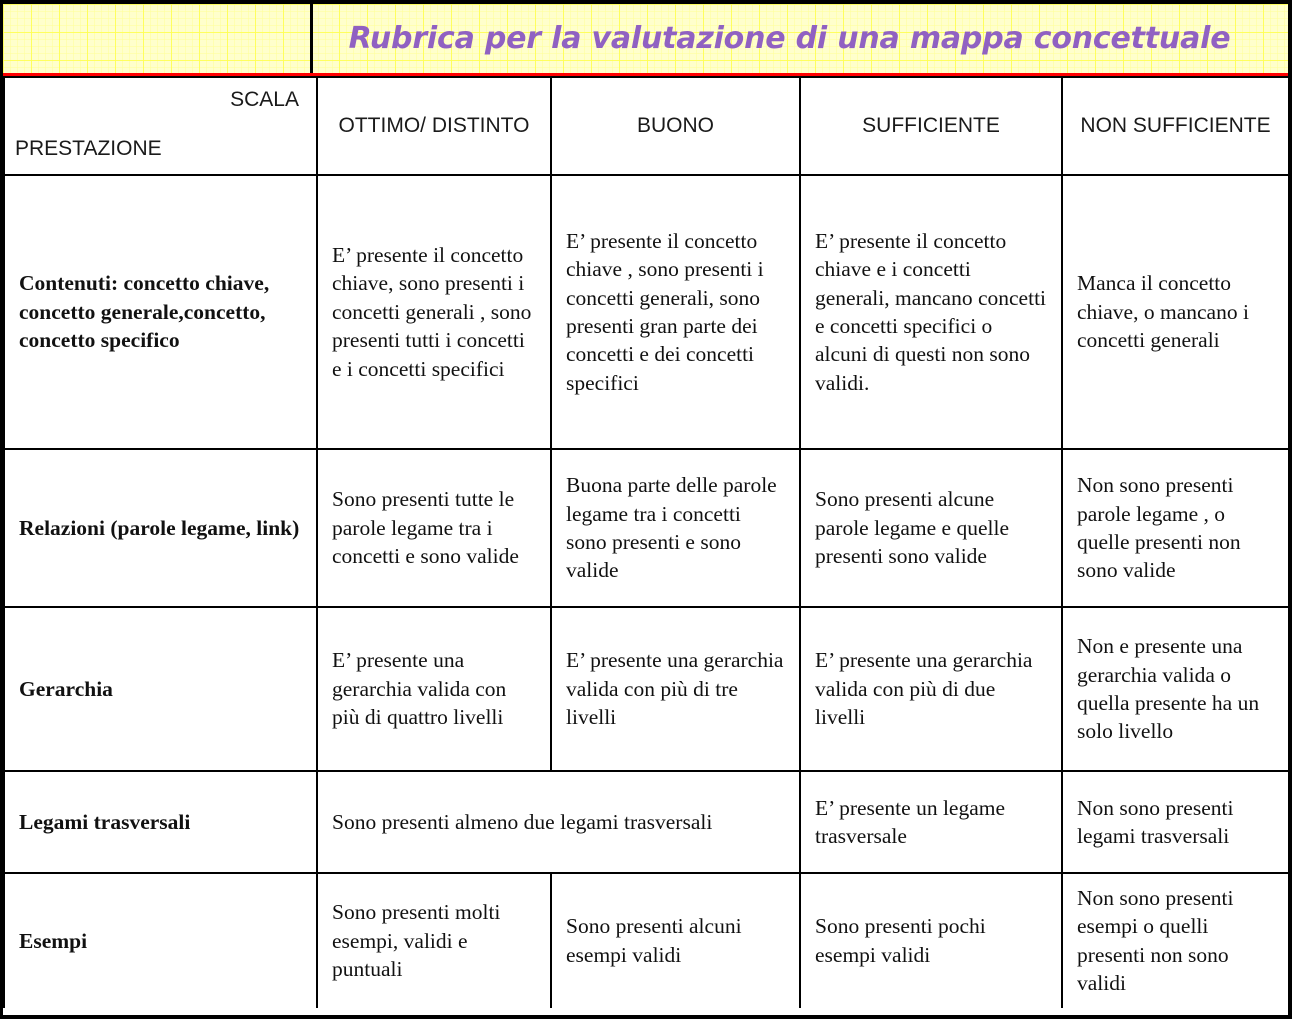 This screenshot has height=1019, width=1292. I want to click on header-level-non-sufficiente: NON SUFFICIENTE, so click(1175, 126).